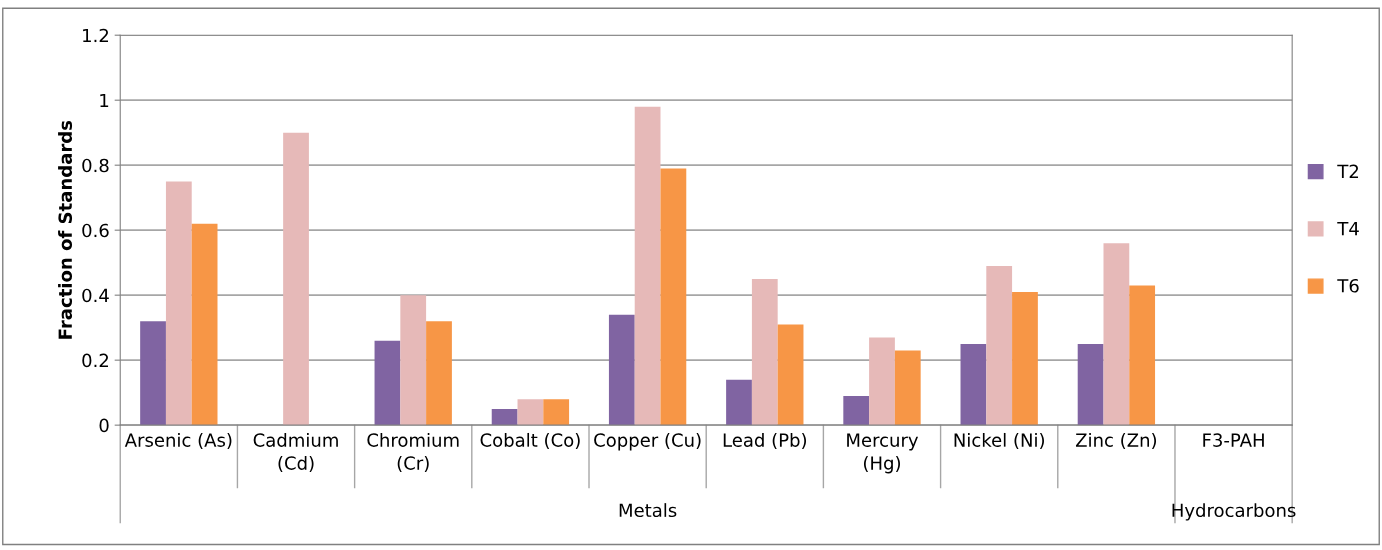 This screenshot has width=1382, height=550. Describe the element at coordinates (1233, 440) in the screenshot. I see `x-tick-label: F3-PAH` at that location.